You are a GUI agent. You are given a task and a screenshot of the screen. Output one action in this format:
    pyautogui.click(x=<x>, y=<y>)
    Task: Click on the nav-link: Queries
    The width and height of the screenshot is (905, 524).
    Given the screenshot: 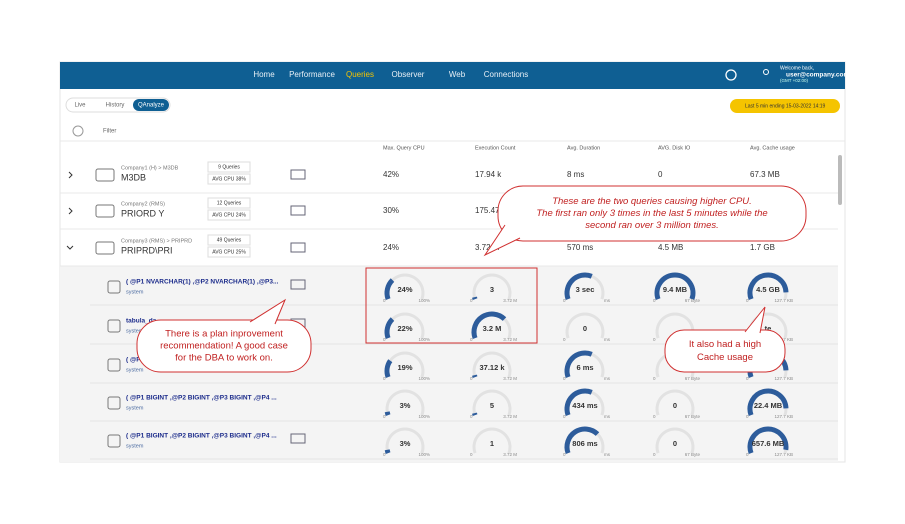 What is the action you would take?
    pyautogui.click(x=360, y=74)
    